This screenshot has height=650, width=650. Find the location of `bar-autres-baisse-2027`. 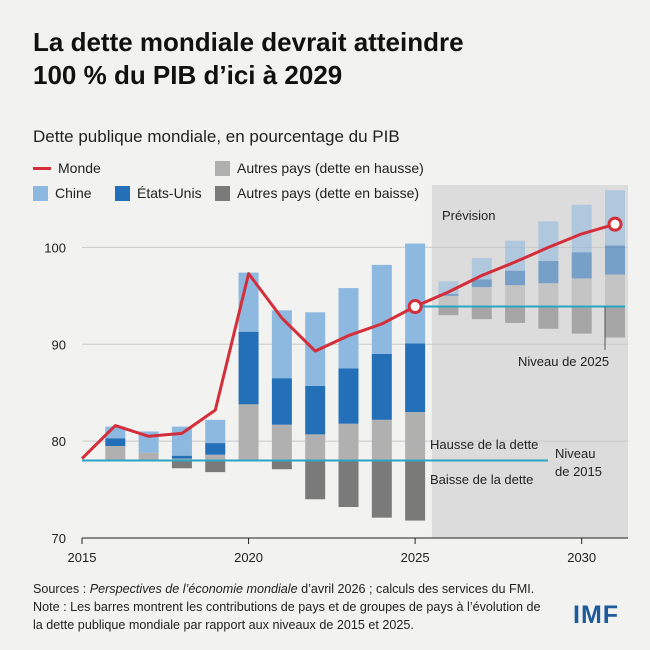

bar-autres-baisse-2027 is located at coordinates (481, 313).